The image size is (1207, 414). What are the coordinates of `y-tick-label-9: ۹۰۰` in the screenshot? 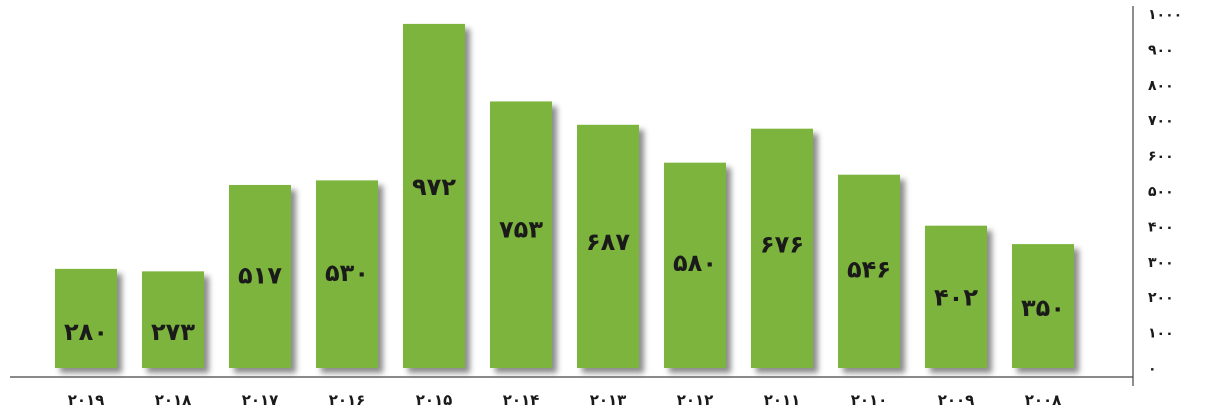 It's located at (1161, 50).